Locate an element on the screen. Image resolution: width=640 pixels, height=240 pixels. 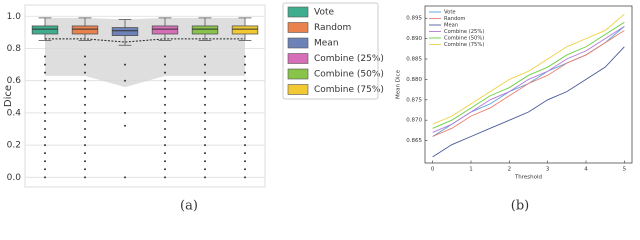
y-tick-label: 0.880 is located at coordinates (414, 80).